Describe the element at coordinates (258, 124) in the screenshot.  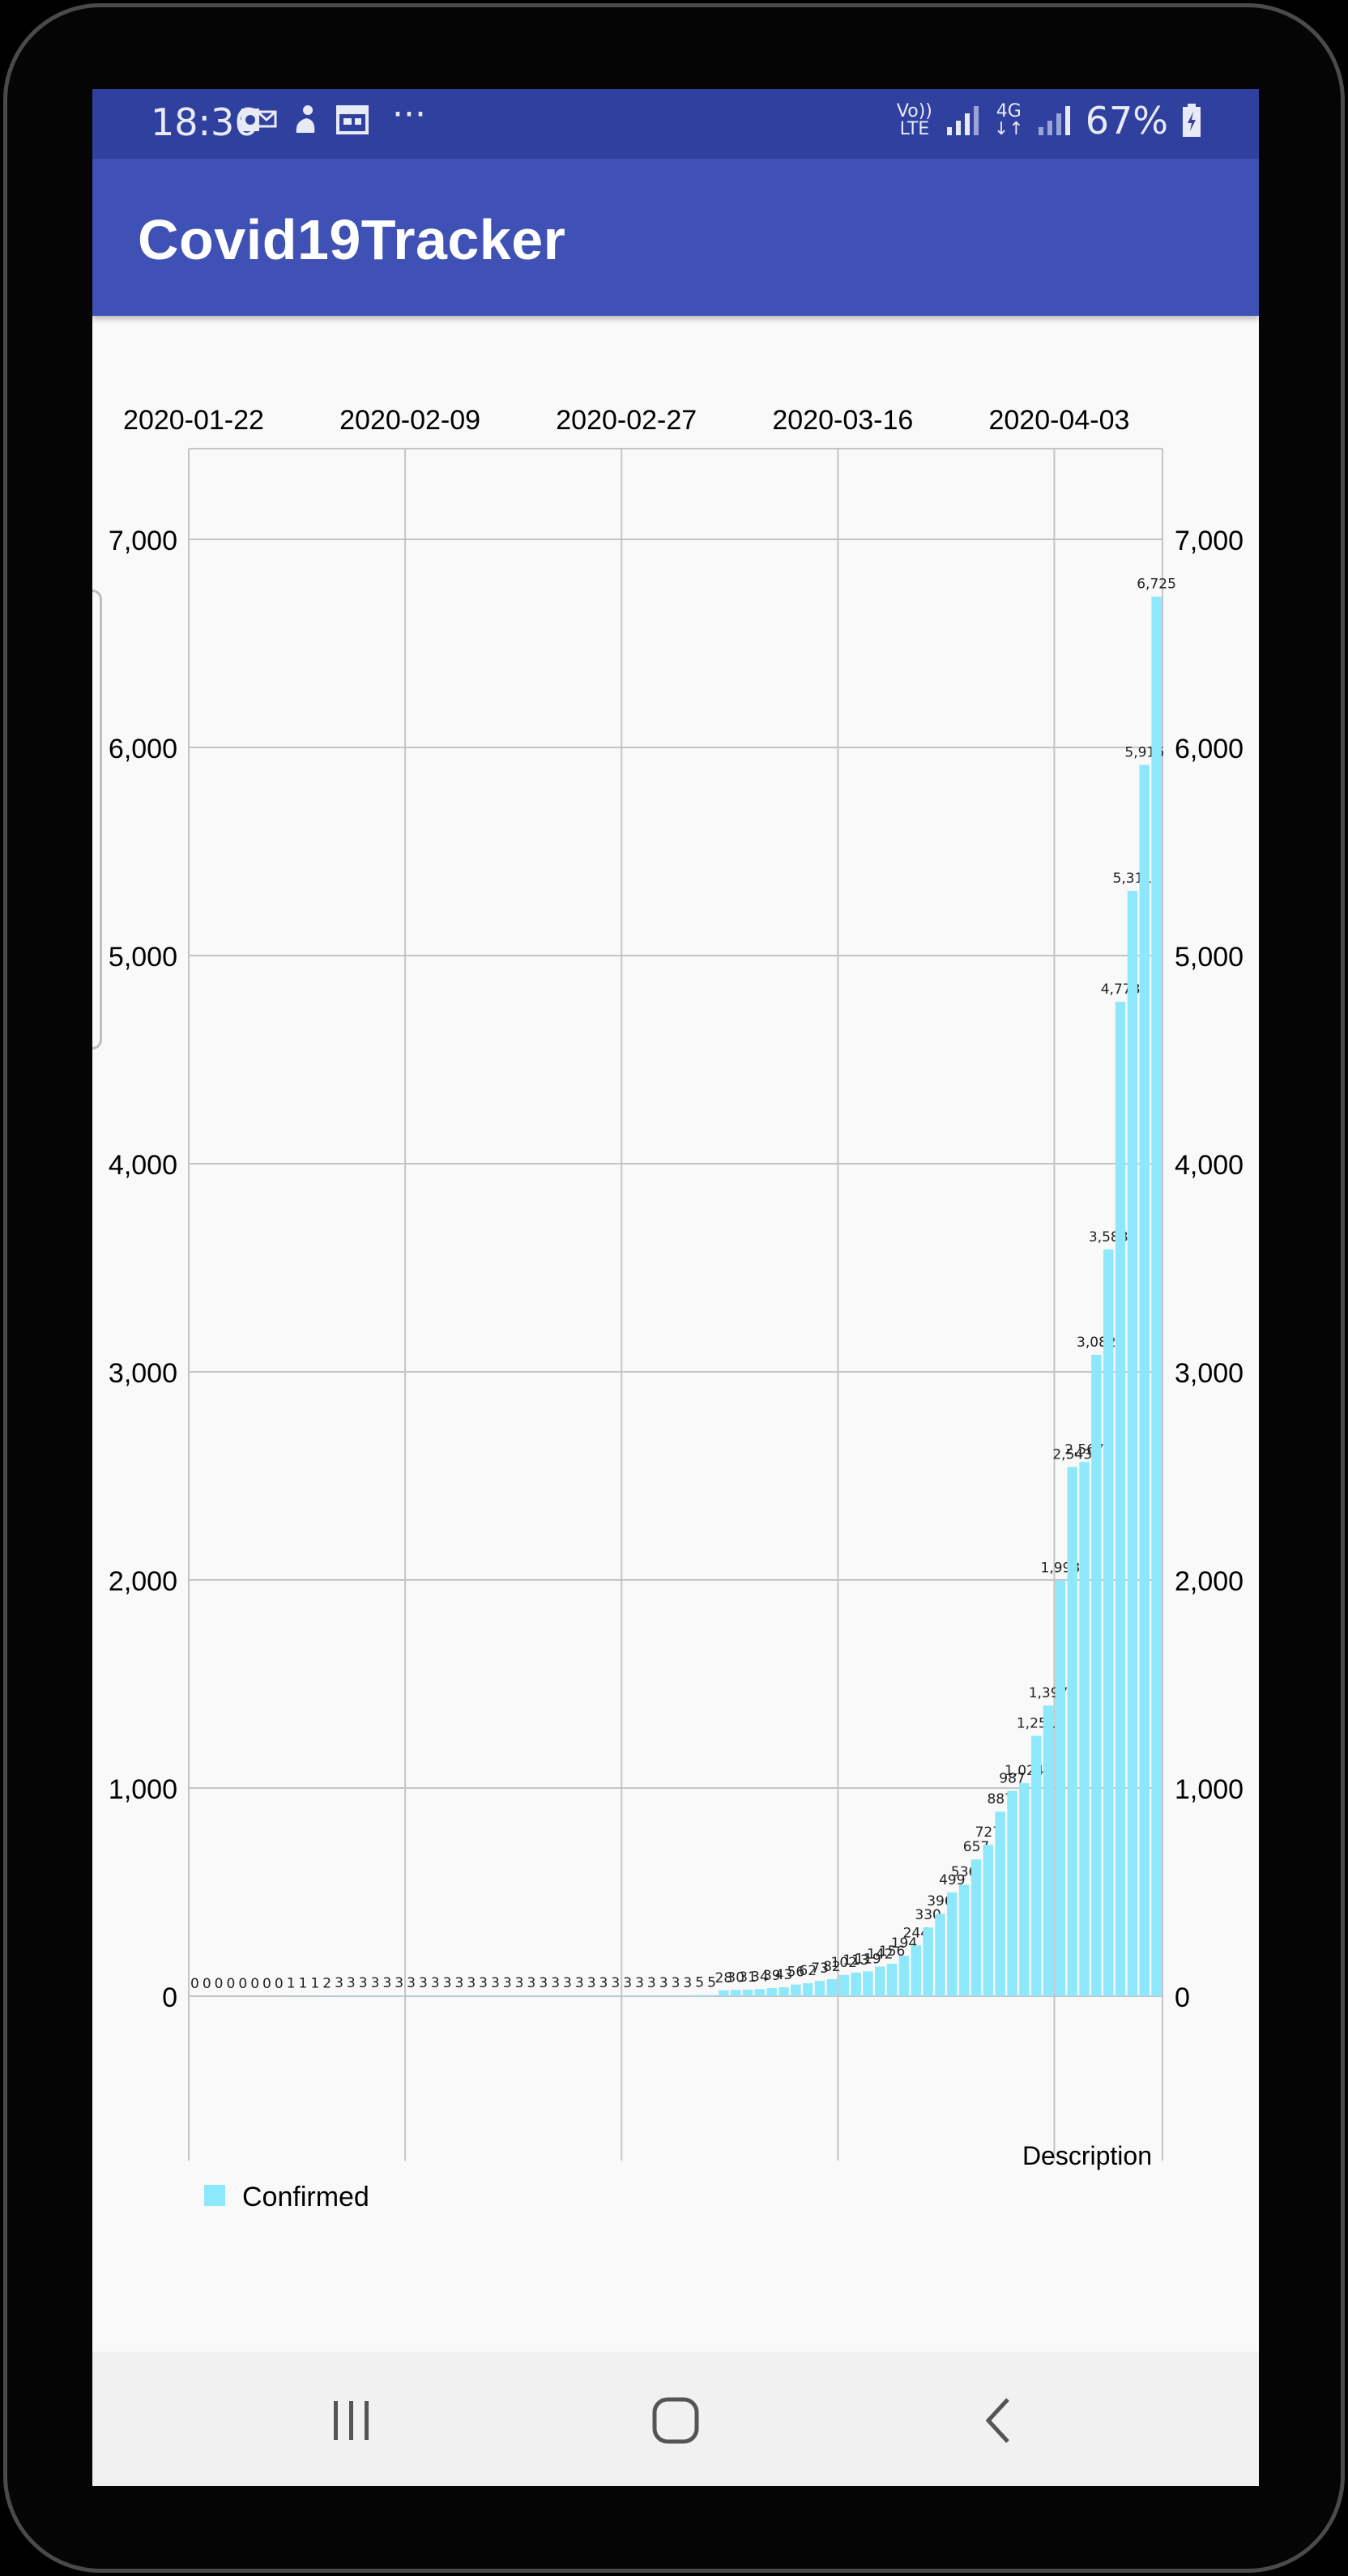
I see `outlook-icon` at that location.